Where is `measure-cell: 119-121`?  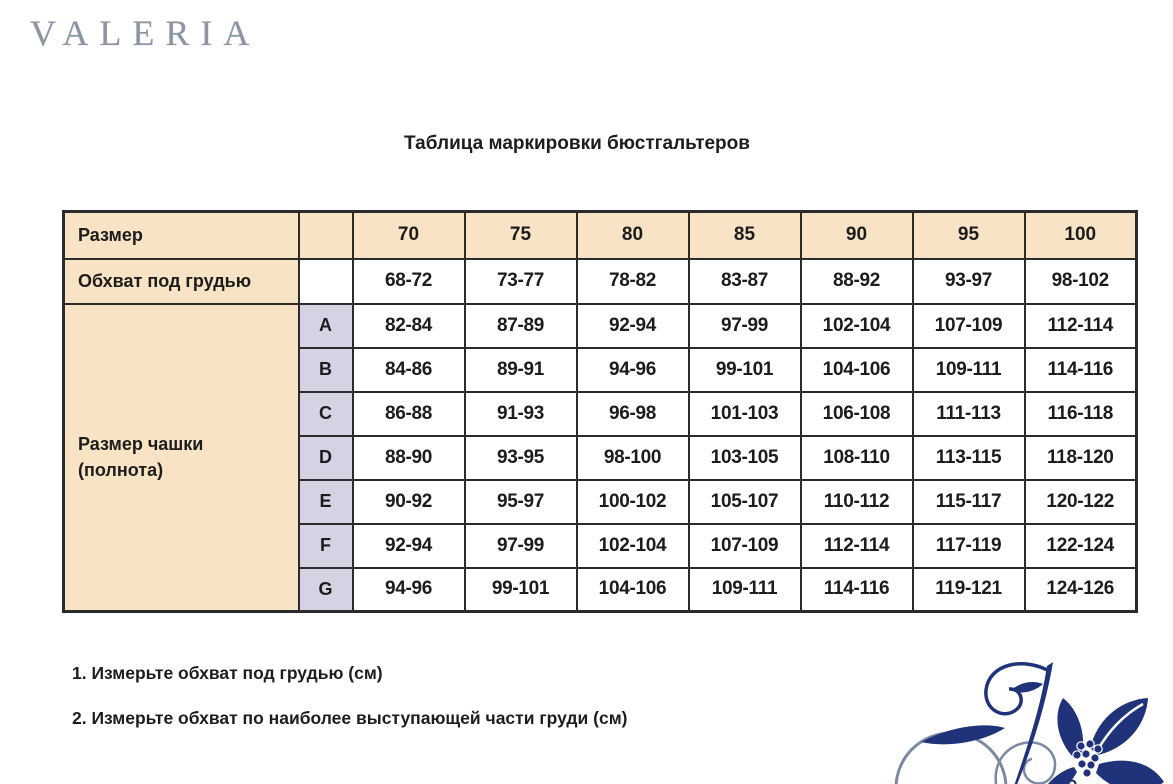
measure-cell: 119-121 is located at coordinates (968, 589).